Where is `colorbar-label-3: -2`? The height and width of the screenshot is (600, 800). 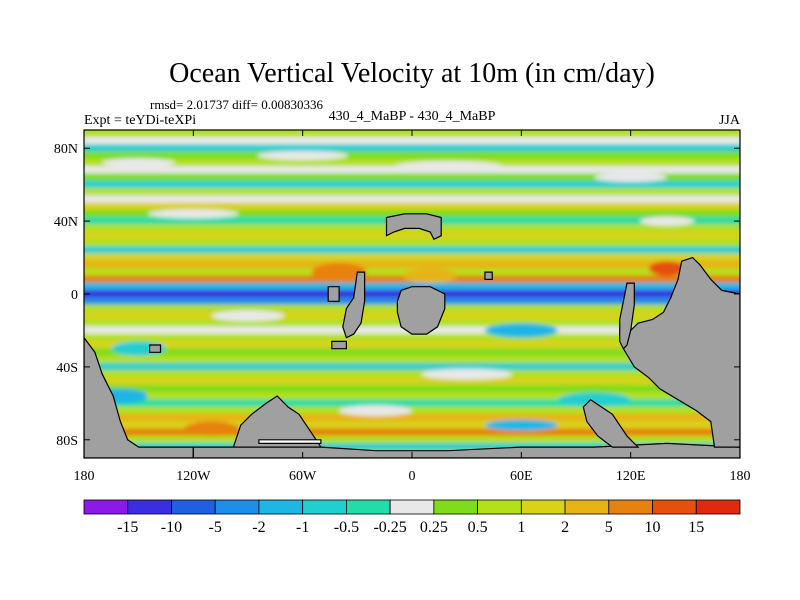
colorbar-label-3: -2 is located at coordinates (258, 527).